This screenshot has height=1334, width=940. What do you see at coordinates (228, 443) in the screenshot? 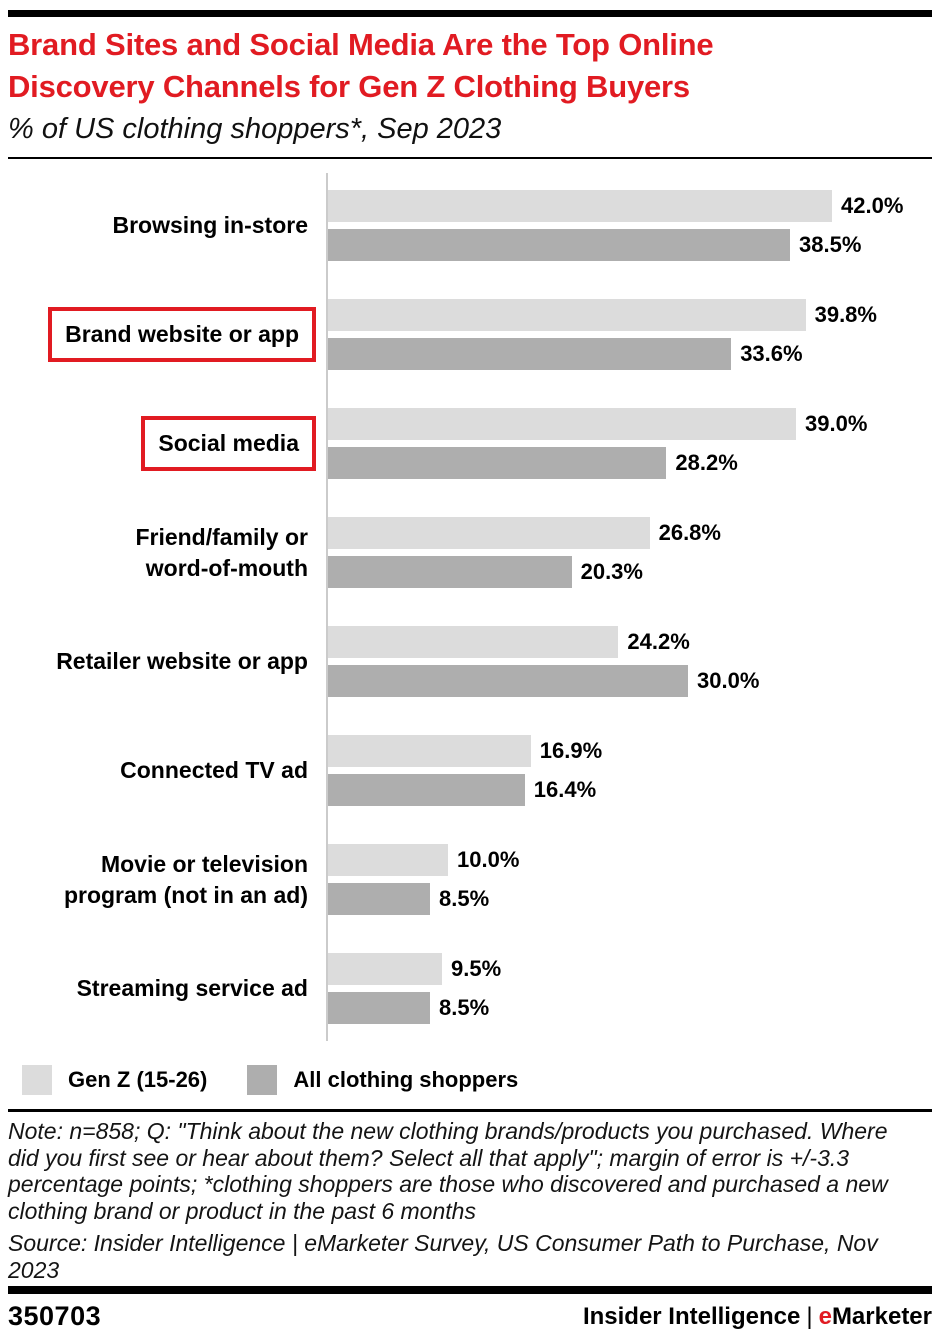
I see `category-label-highlighted: Social media` at bounding box center [228, 443].